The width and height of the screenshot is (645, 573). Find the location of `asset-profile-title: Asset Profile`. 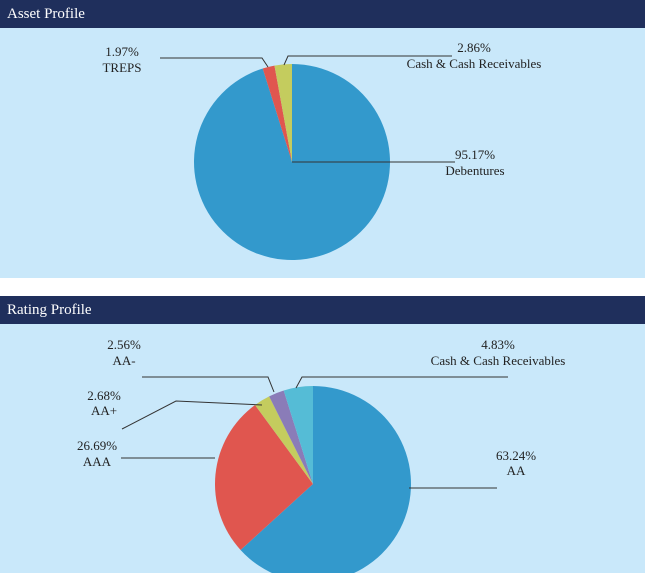

asset-profile-title: Asset Profile is located at coordinates (322, 14).